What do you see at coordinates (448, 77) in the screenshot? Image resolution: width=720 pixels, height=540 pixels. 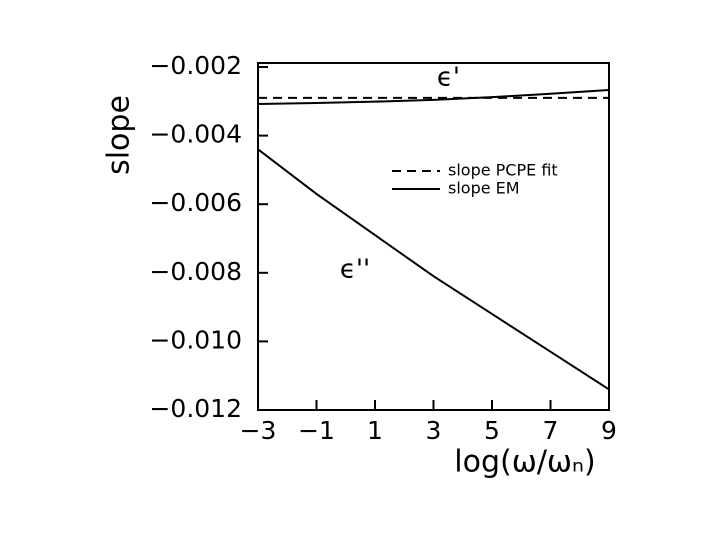 I see `curve-label: ϵ'` at bounding box center [448, 77].